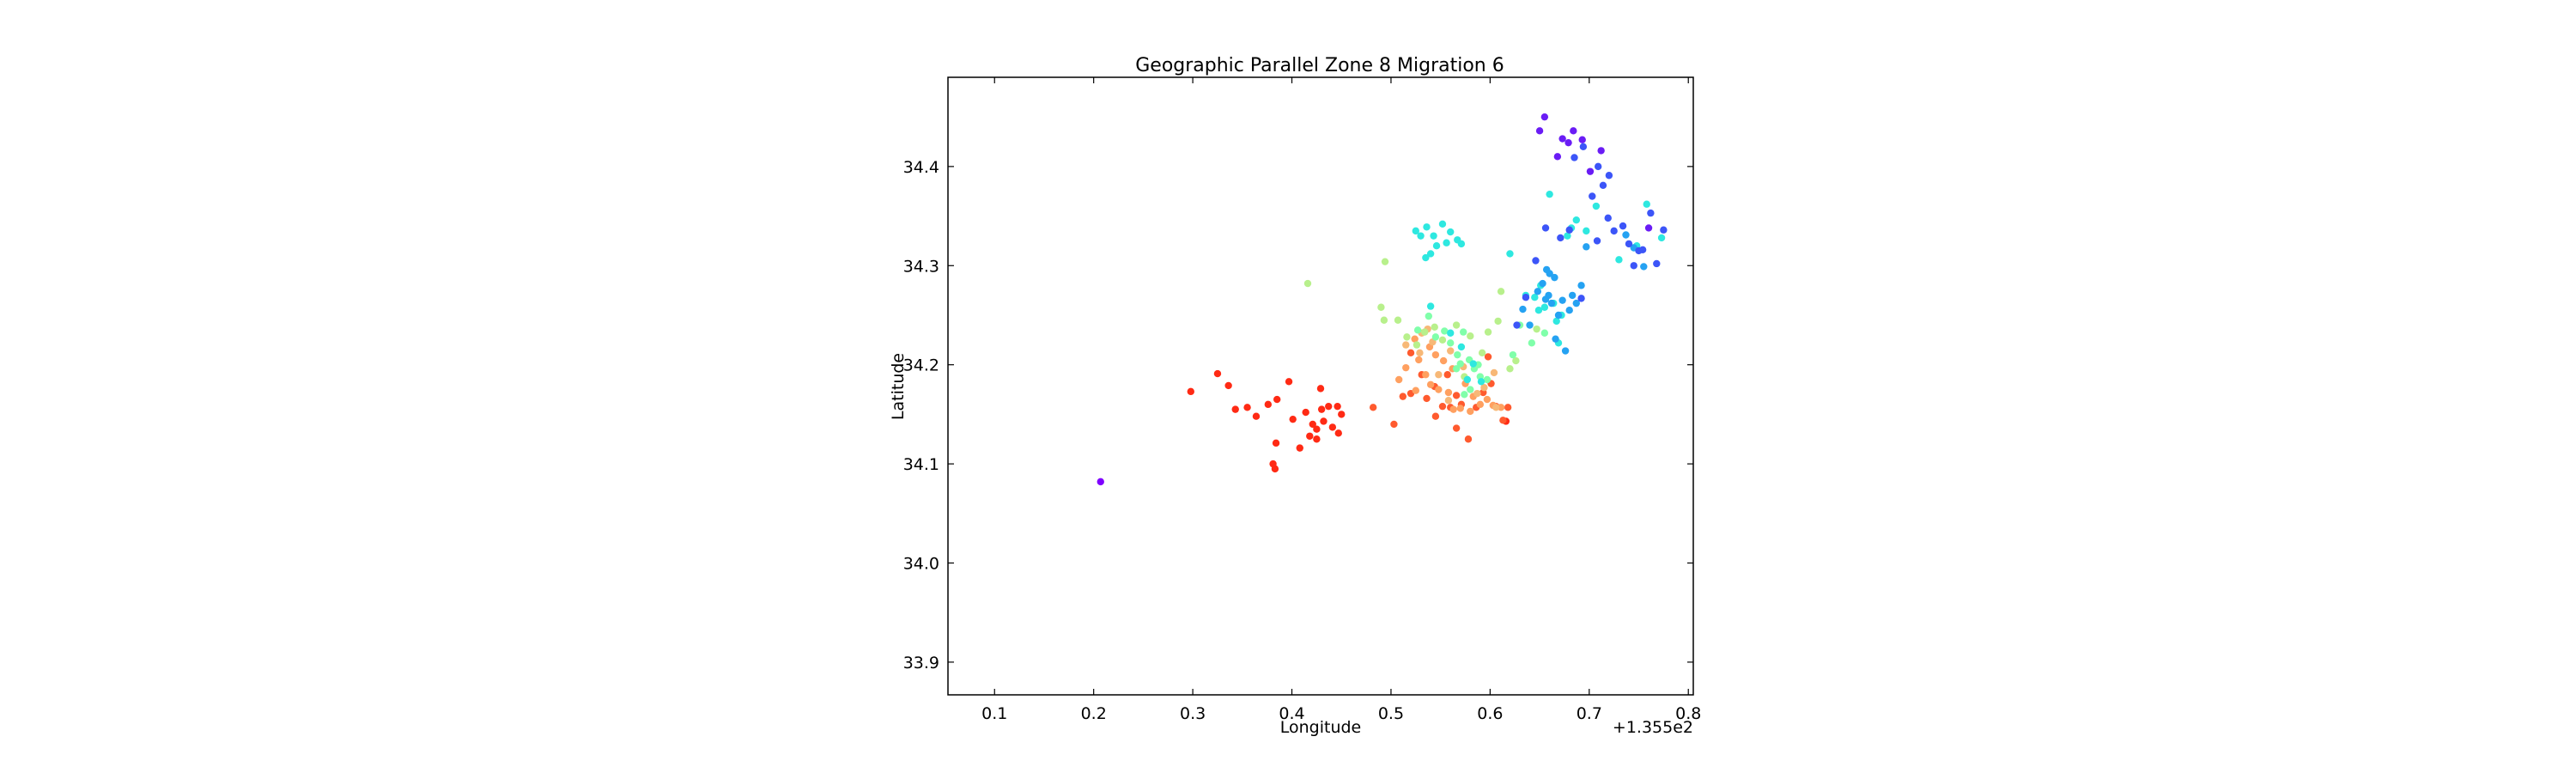  I want to click on x-tick-label: 0.5, so click(1391, 713).